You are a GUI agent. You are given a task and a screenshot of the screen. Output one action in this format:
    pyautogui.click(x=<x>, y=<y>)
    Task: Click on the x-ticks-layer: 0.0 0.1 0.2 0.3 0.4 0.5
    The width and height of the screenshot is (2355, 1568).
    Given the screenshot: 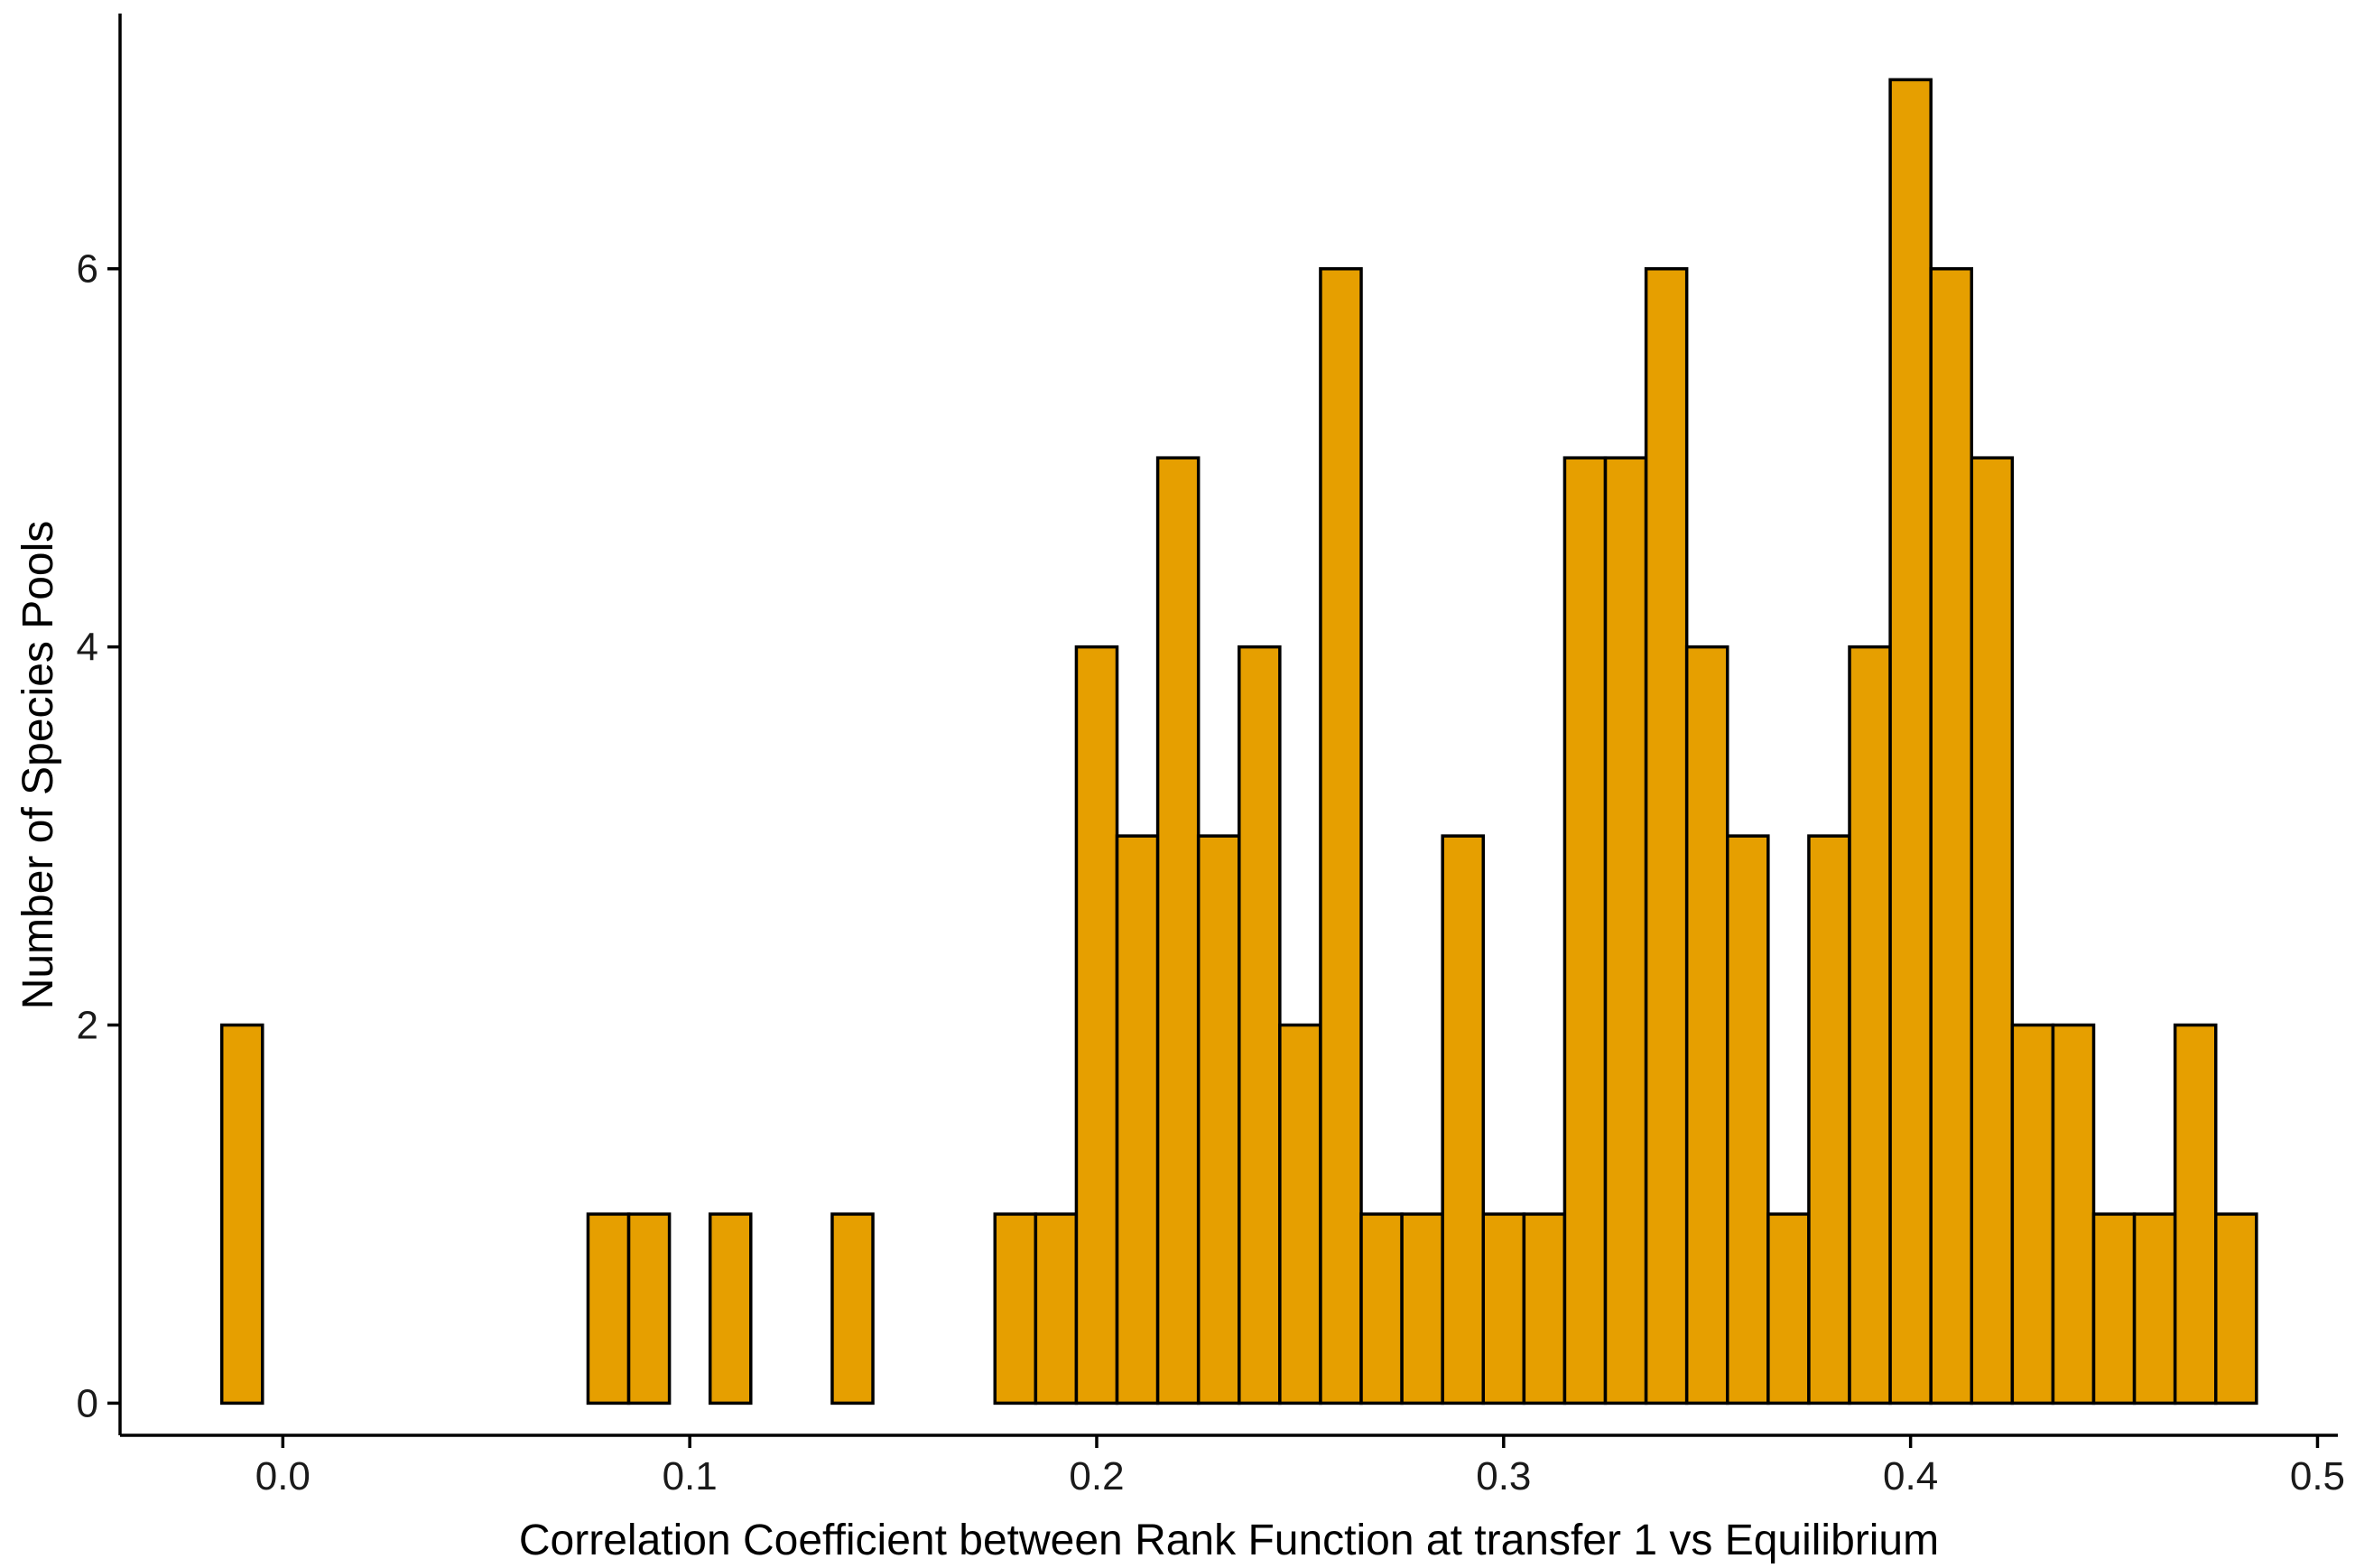 What is the action you would take?
    pyautogui.click(x=1300, y=1466)
    